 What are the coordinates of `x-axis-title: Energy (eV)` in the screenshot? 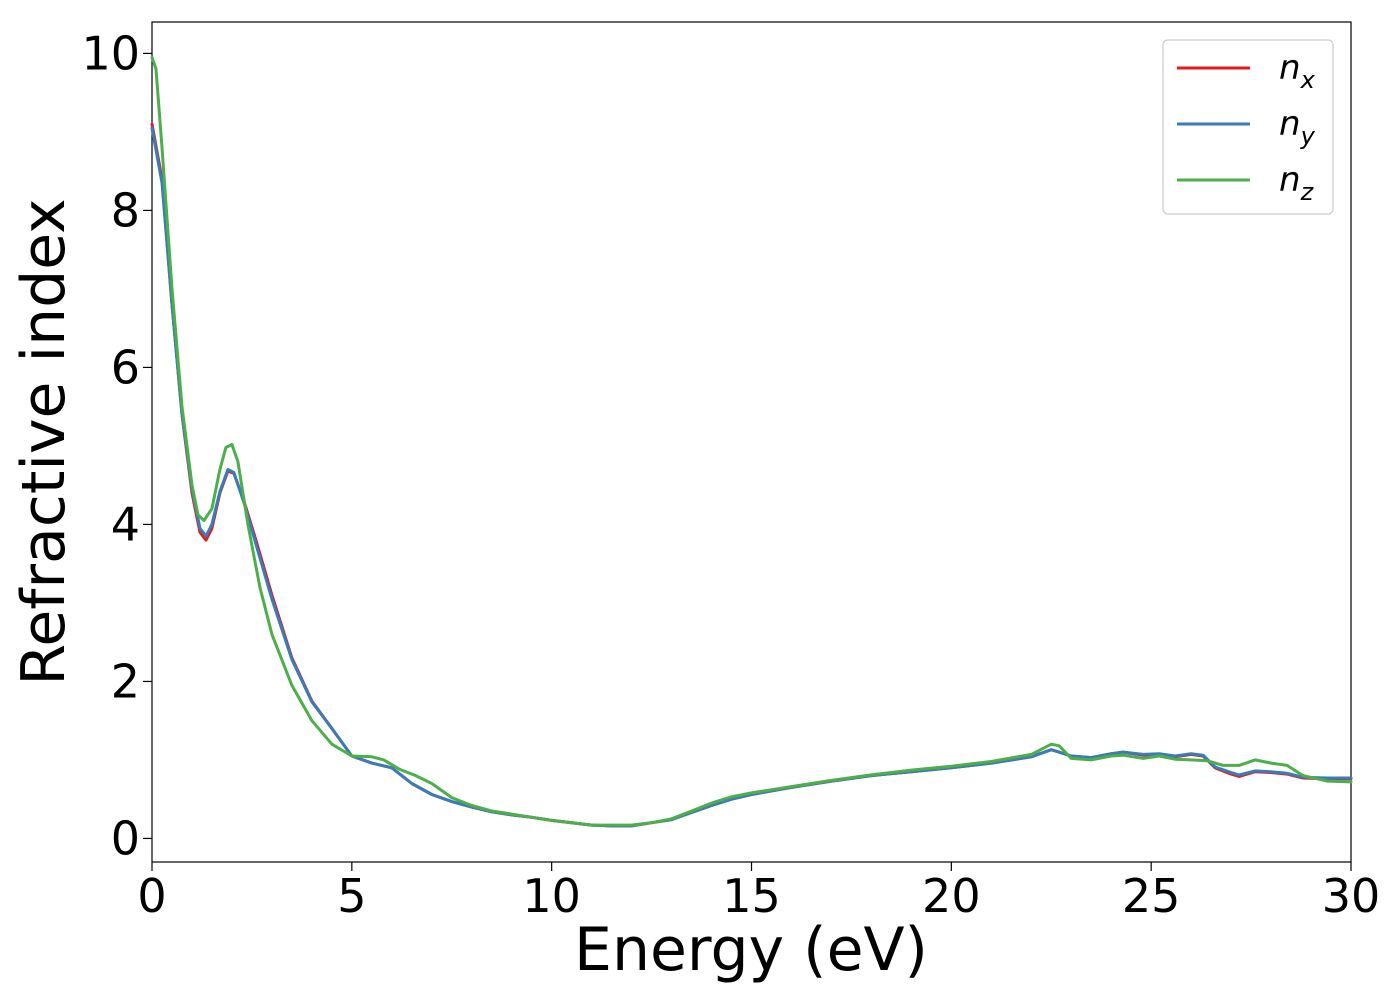 It's located at (751, 950).